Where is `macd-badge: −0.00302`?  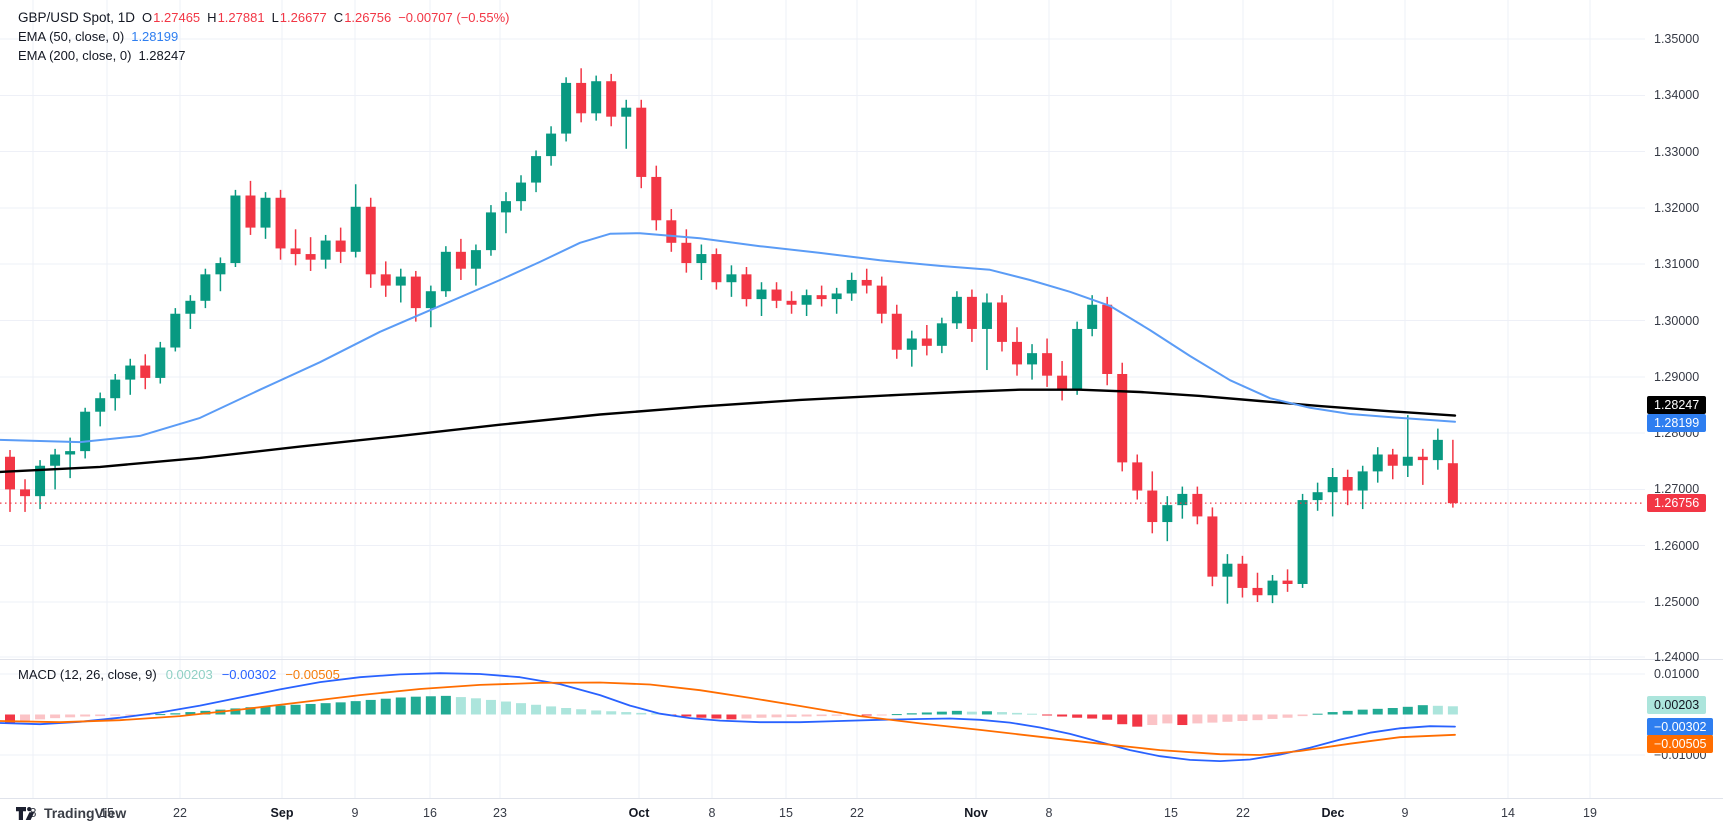
macd-badge: −0.00302 is located at coordinates (1680, 727).